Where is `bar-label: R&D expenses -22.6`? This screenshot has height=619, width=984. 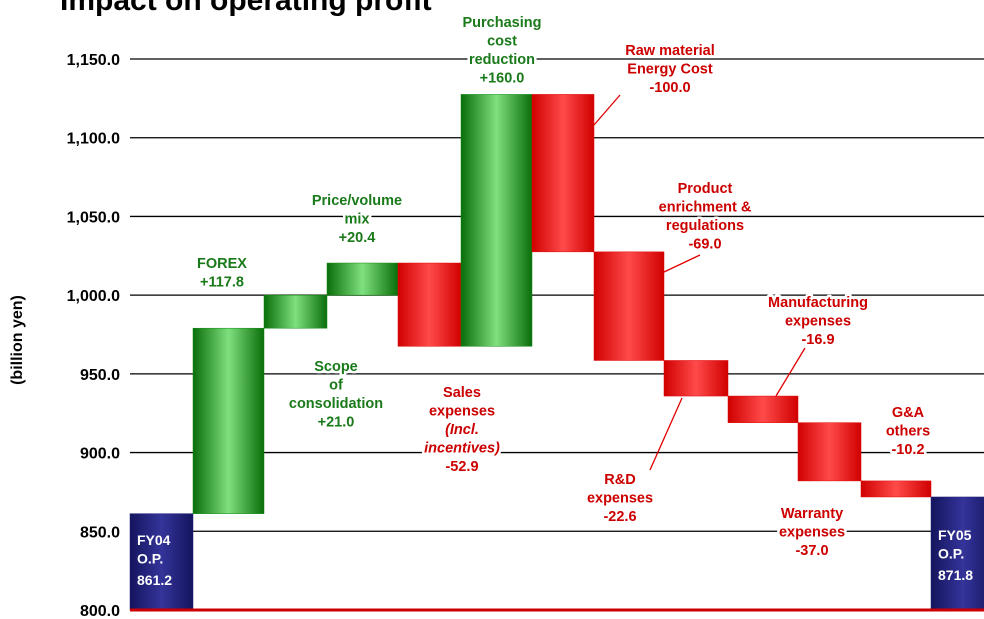 bar-label: R&D expenses -22.6 is located at coordinates (619, 499).